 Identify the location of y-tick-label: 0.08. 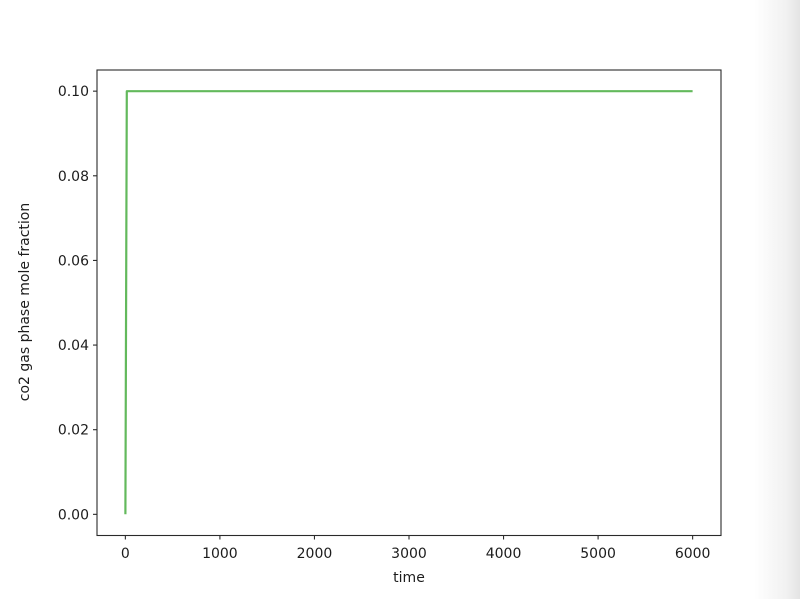
(73, 177).